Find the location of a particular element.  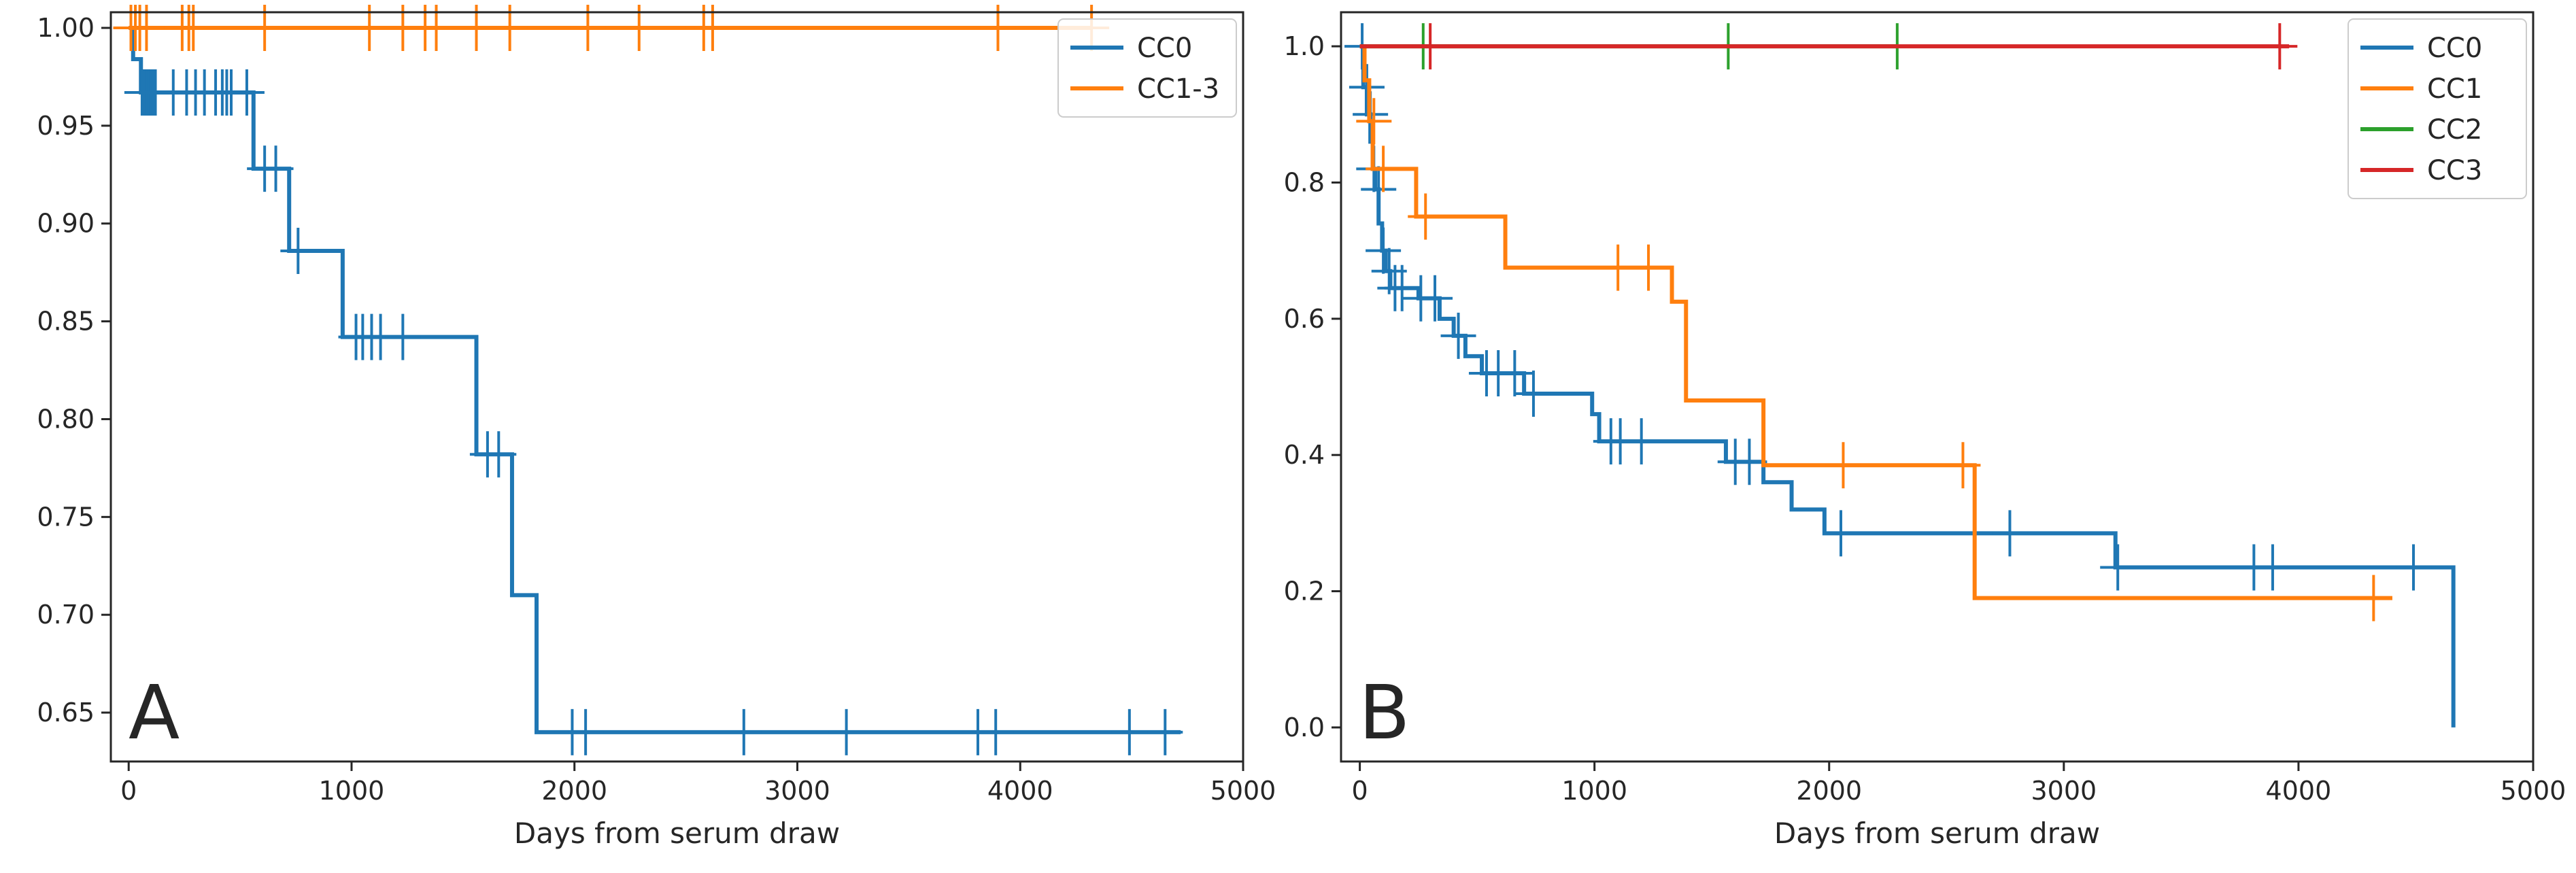

y-tick-label: 0.65 is located at coordinates (66, 713).